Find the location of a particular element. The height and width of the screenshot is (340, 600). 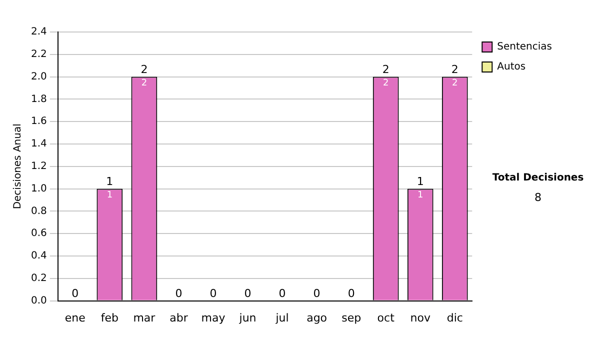

y-tick-label: 1.8 is located at coordinates (38, 99).